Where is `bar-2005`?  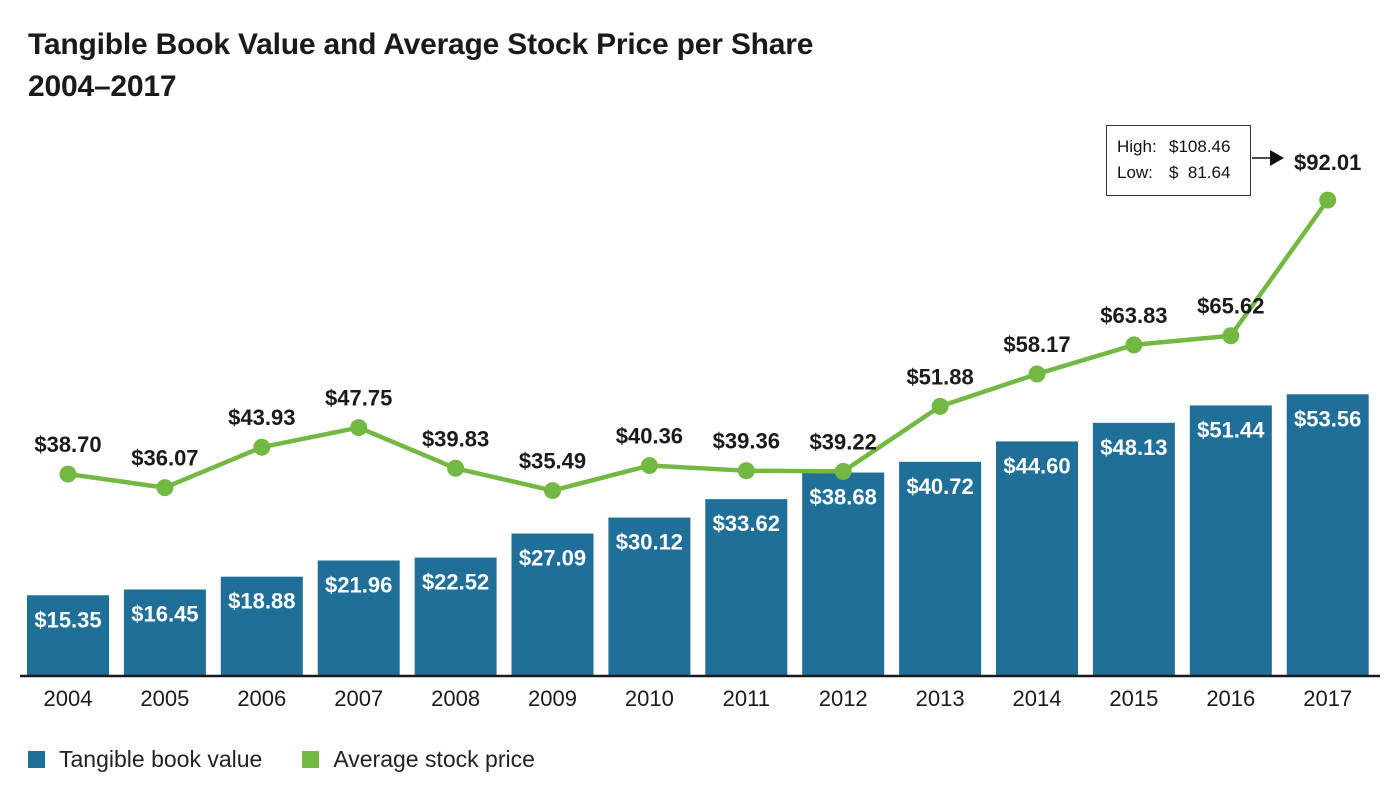
bar-2005 is located at coordinates (164, 632).